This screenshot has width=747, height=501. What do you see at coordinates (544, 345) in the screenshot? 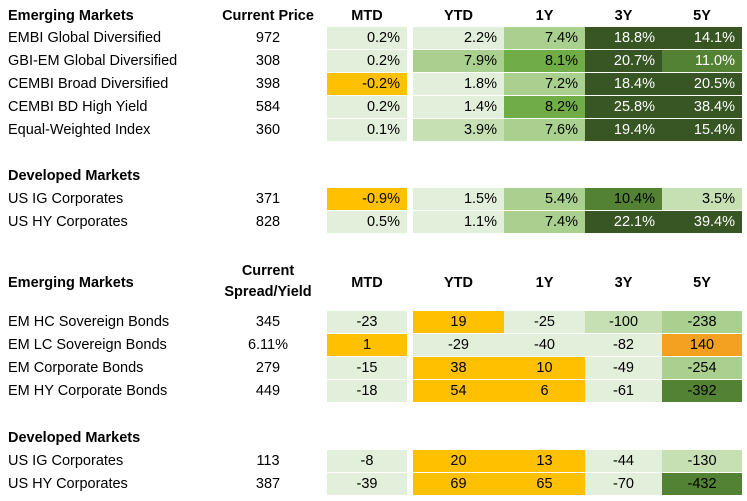
I see `1y-cell: -40` at bounding box center [544, 345].